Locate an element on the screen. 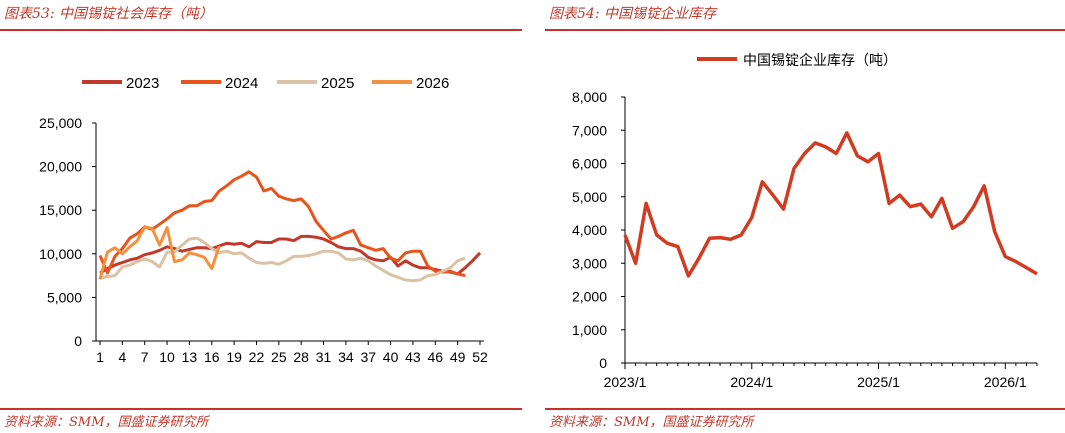 The width and height of the screenshot is (1065, 433). x-tick-label: 49 is located at coordinates (458, 357).